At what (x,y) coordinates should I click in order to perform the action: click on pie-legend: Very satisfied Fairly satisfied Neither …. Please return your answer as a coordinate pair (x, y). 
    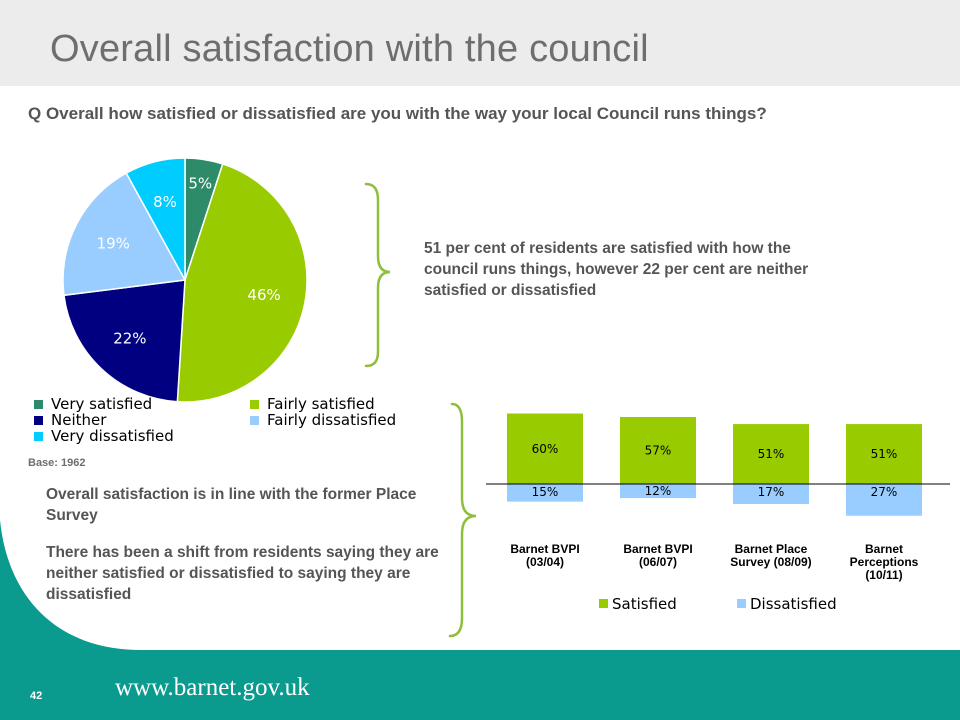
    Looking at the image, I should click on (215, 420).